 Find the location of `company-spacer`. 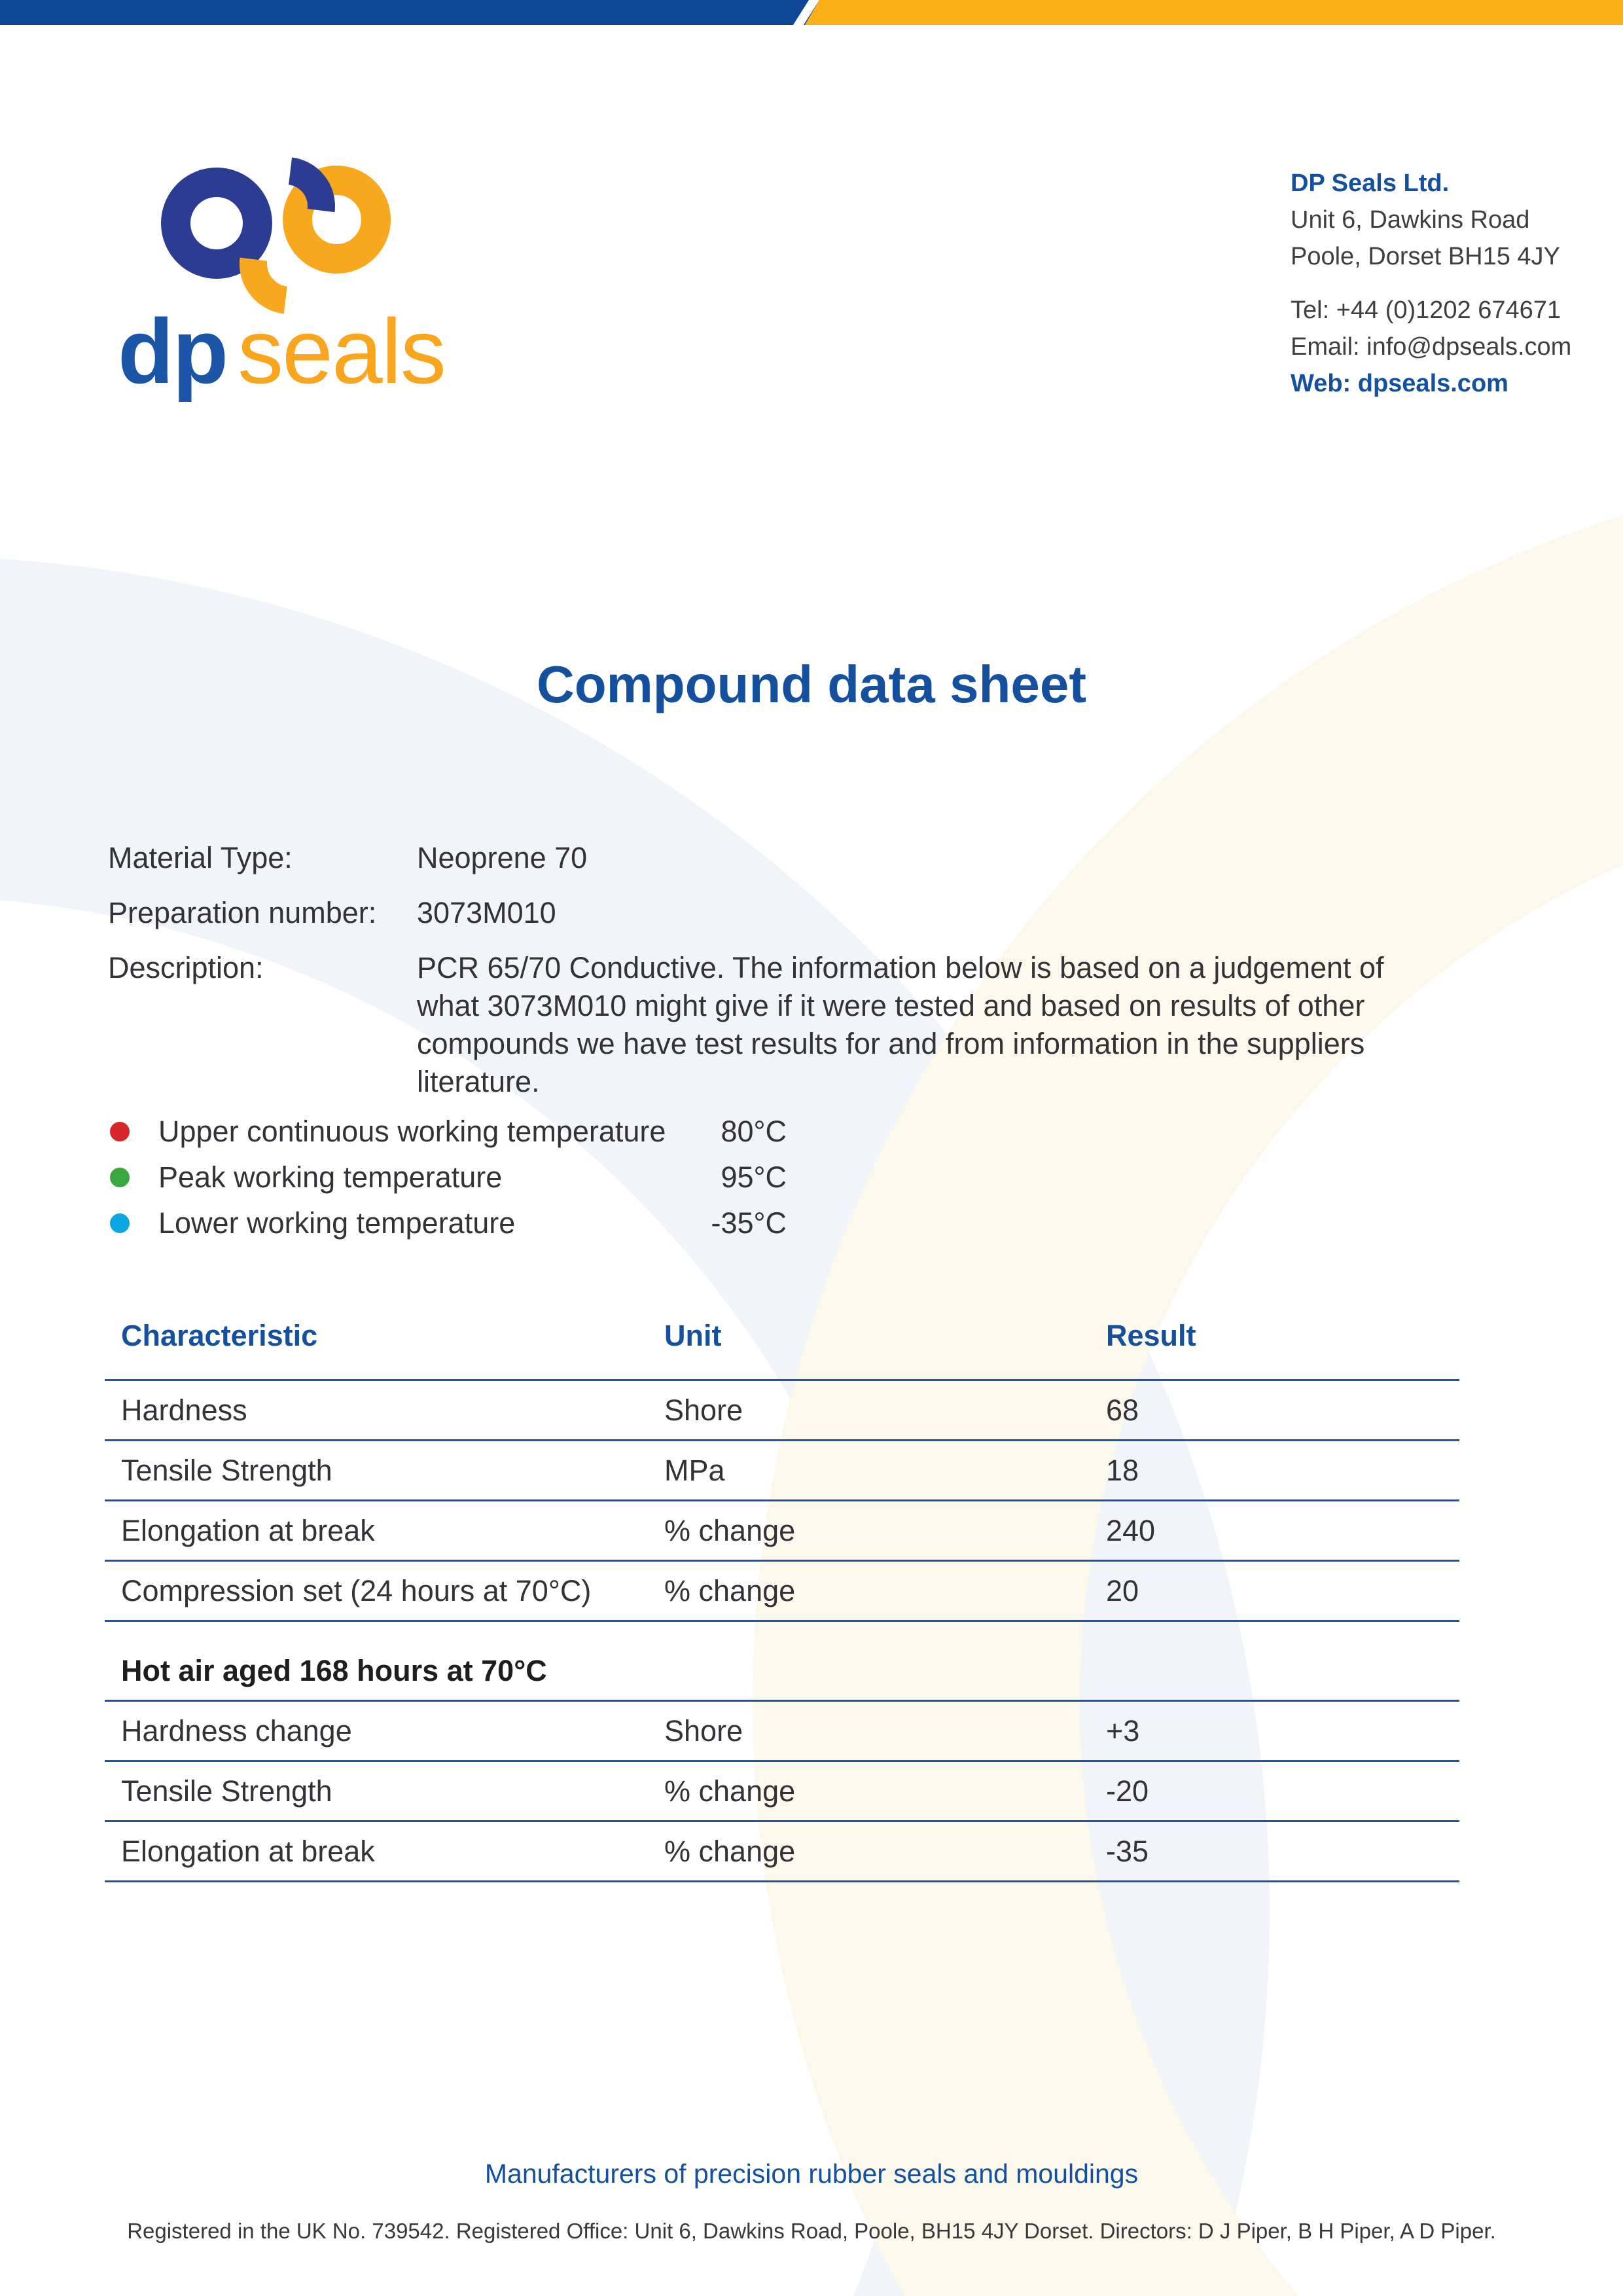

company-spacer is located at coordinates (1431, 283).